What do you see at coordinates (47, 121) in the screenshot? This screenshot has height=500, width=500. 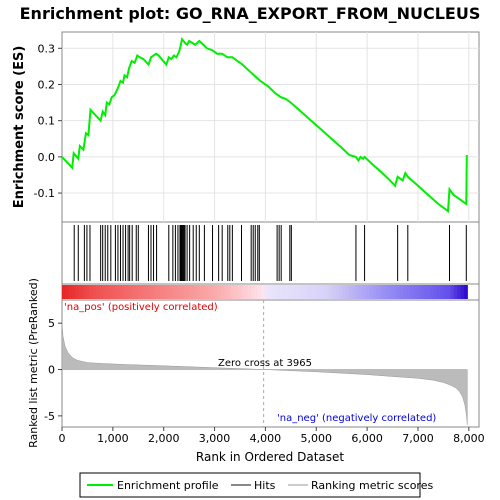 I see `es-tick-label: 0.1` at bounding box center [47, 121].